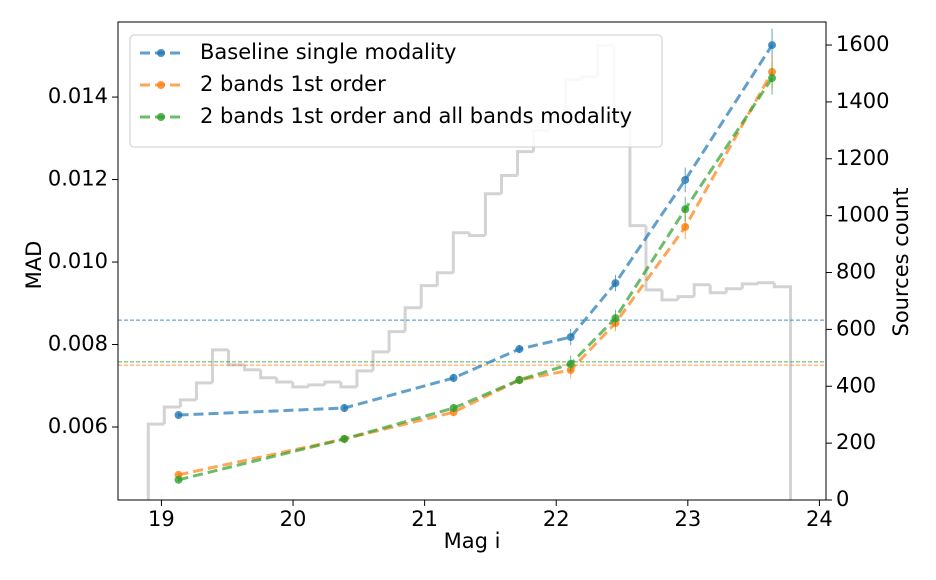 The image size is (936, 580). Describe the element at coordinates (862, 158) in the screenshot. I see `y2-tick-label: 1200` at that location.